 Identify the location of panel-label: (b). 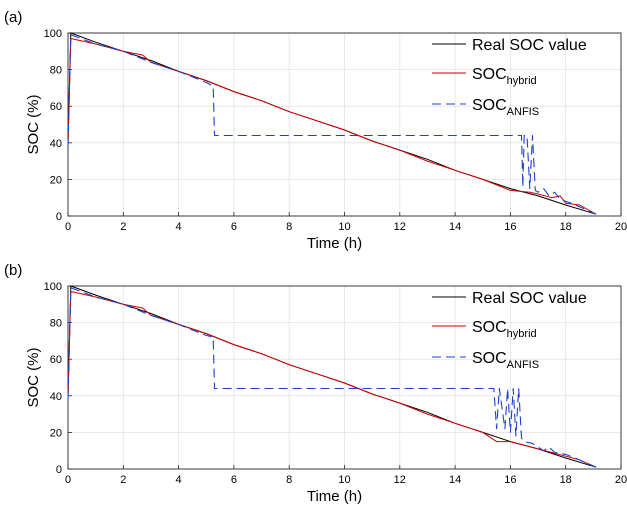
(13, 270).